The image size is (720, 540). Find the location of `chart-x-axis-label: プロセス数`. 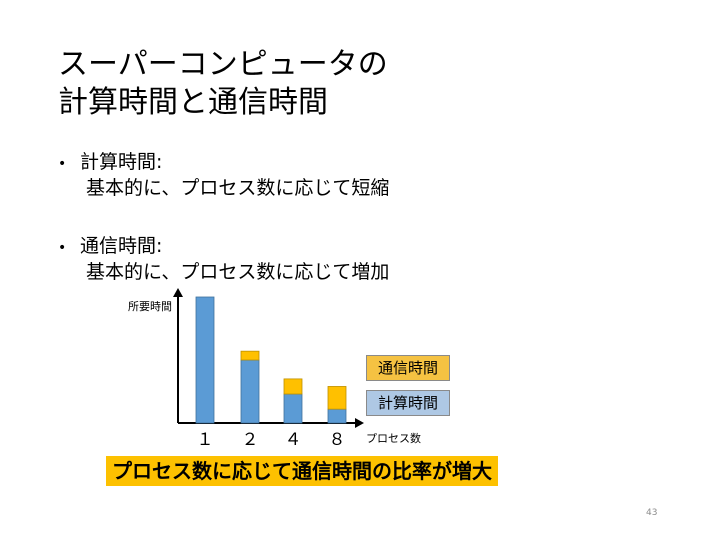

chart-x-axis-label: プロセス数 is located at coordinates (393, 438).